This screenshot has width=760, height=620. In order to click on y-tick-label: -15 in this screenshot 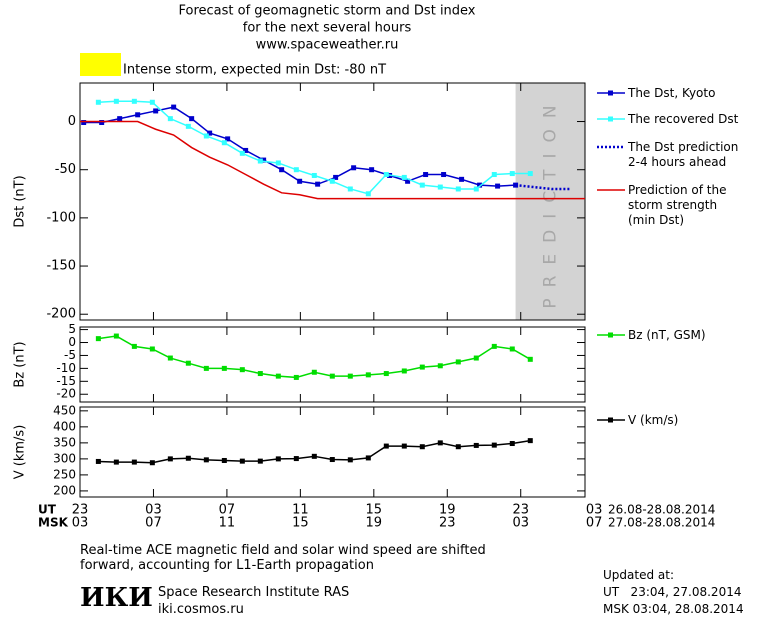, I will do `click(66, 381)`.